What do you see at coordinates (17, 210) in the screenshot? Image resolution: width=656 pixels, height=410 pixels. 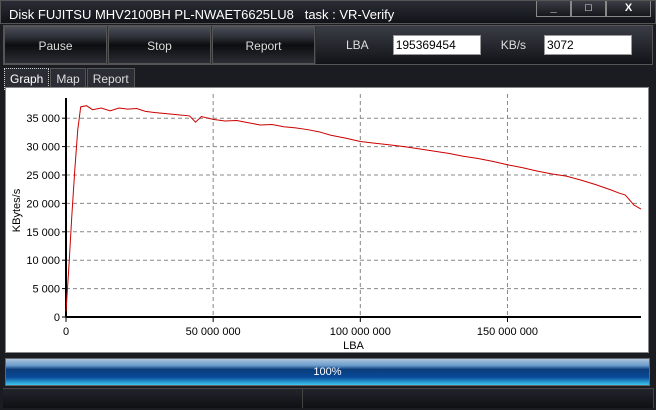 I see `y-axis-label: KBytes/s` at bounding box center [17, 210].